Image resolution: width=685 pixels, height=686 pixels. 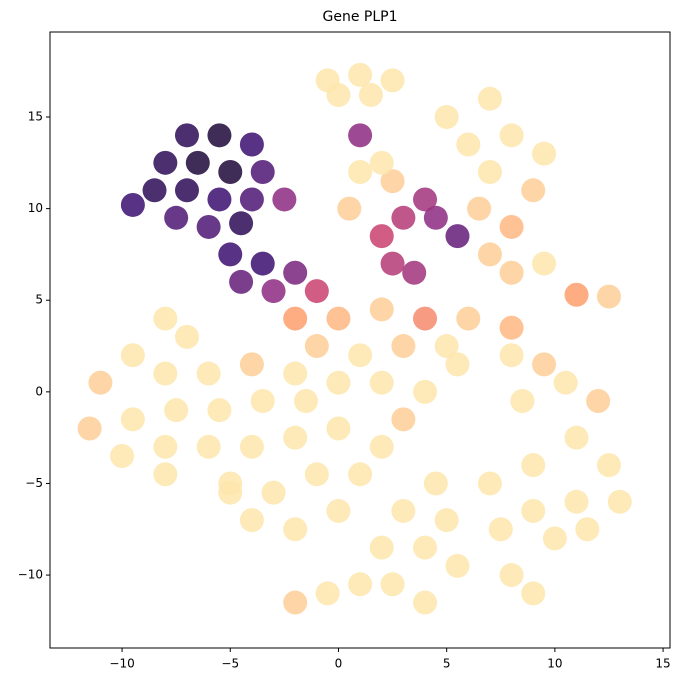 I want to click on chart-title: Gene PLP1, so click(x=360, y=17).